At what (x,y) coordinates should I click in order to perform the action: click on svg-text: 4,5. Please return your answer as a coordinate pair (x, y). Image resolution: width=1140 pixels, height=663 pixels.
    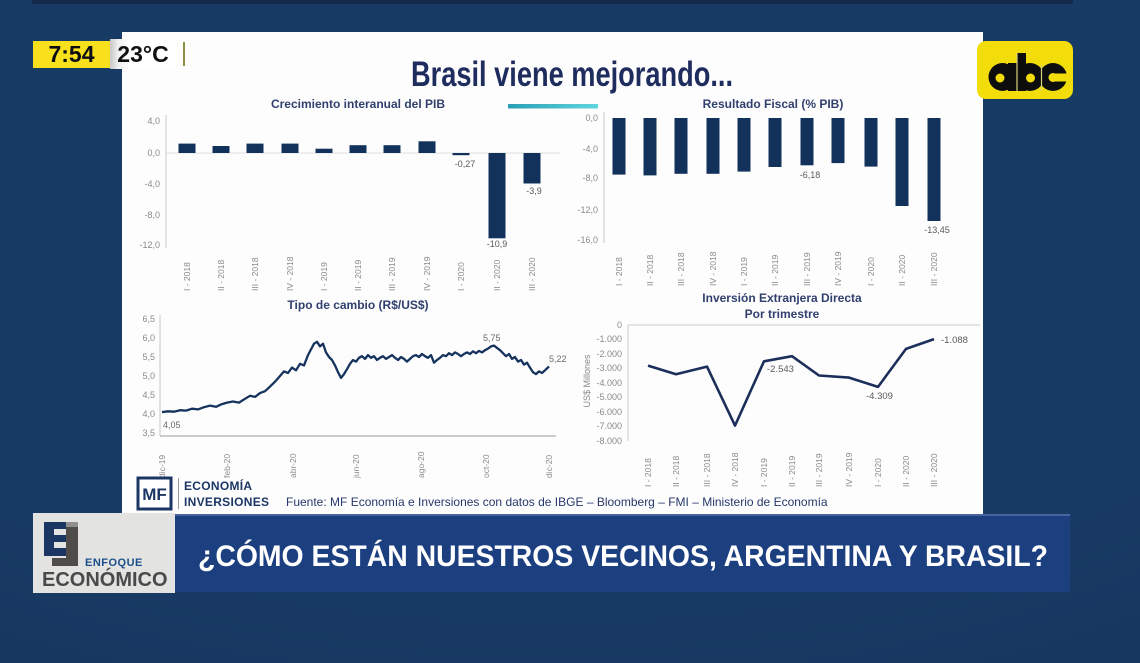
    Looking at the image, I should click on (148, 395).